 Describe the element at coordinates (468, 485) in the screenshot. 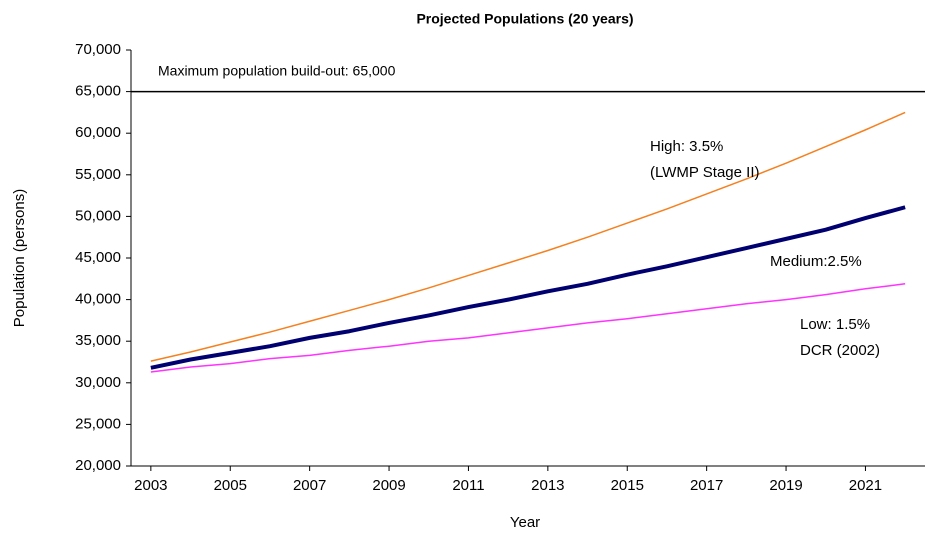

I see `x-tick-label: 2011` at that location.